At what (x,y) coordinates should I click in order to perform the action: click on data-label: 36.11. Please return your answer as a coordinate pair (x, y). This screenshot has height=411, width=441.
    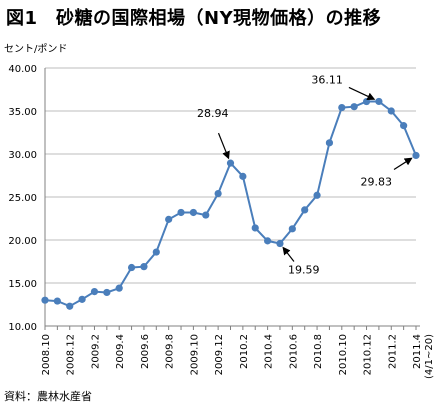
    Looking at the image, I should click on (327, 79).